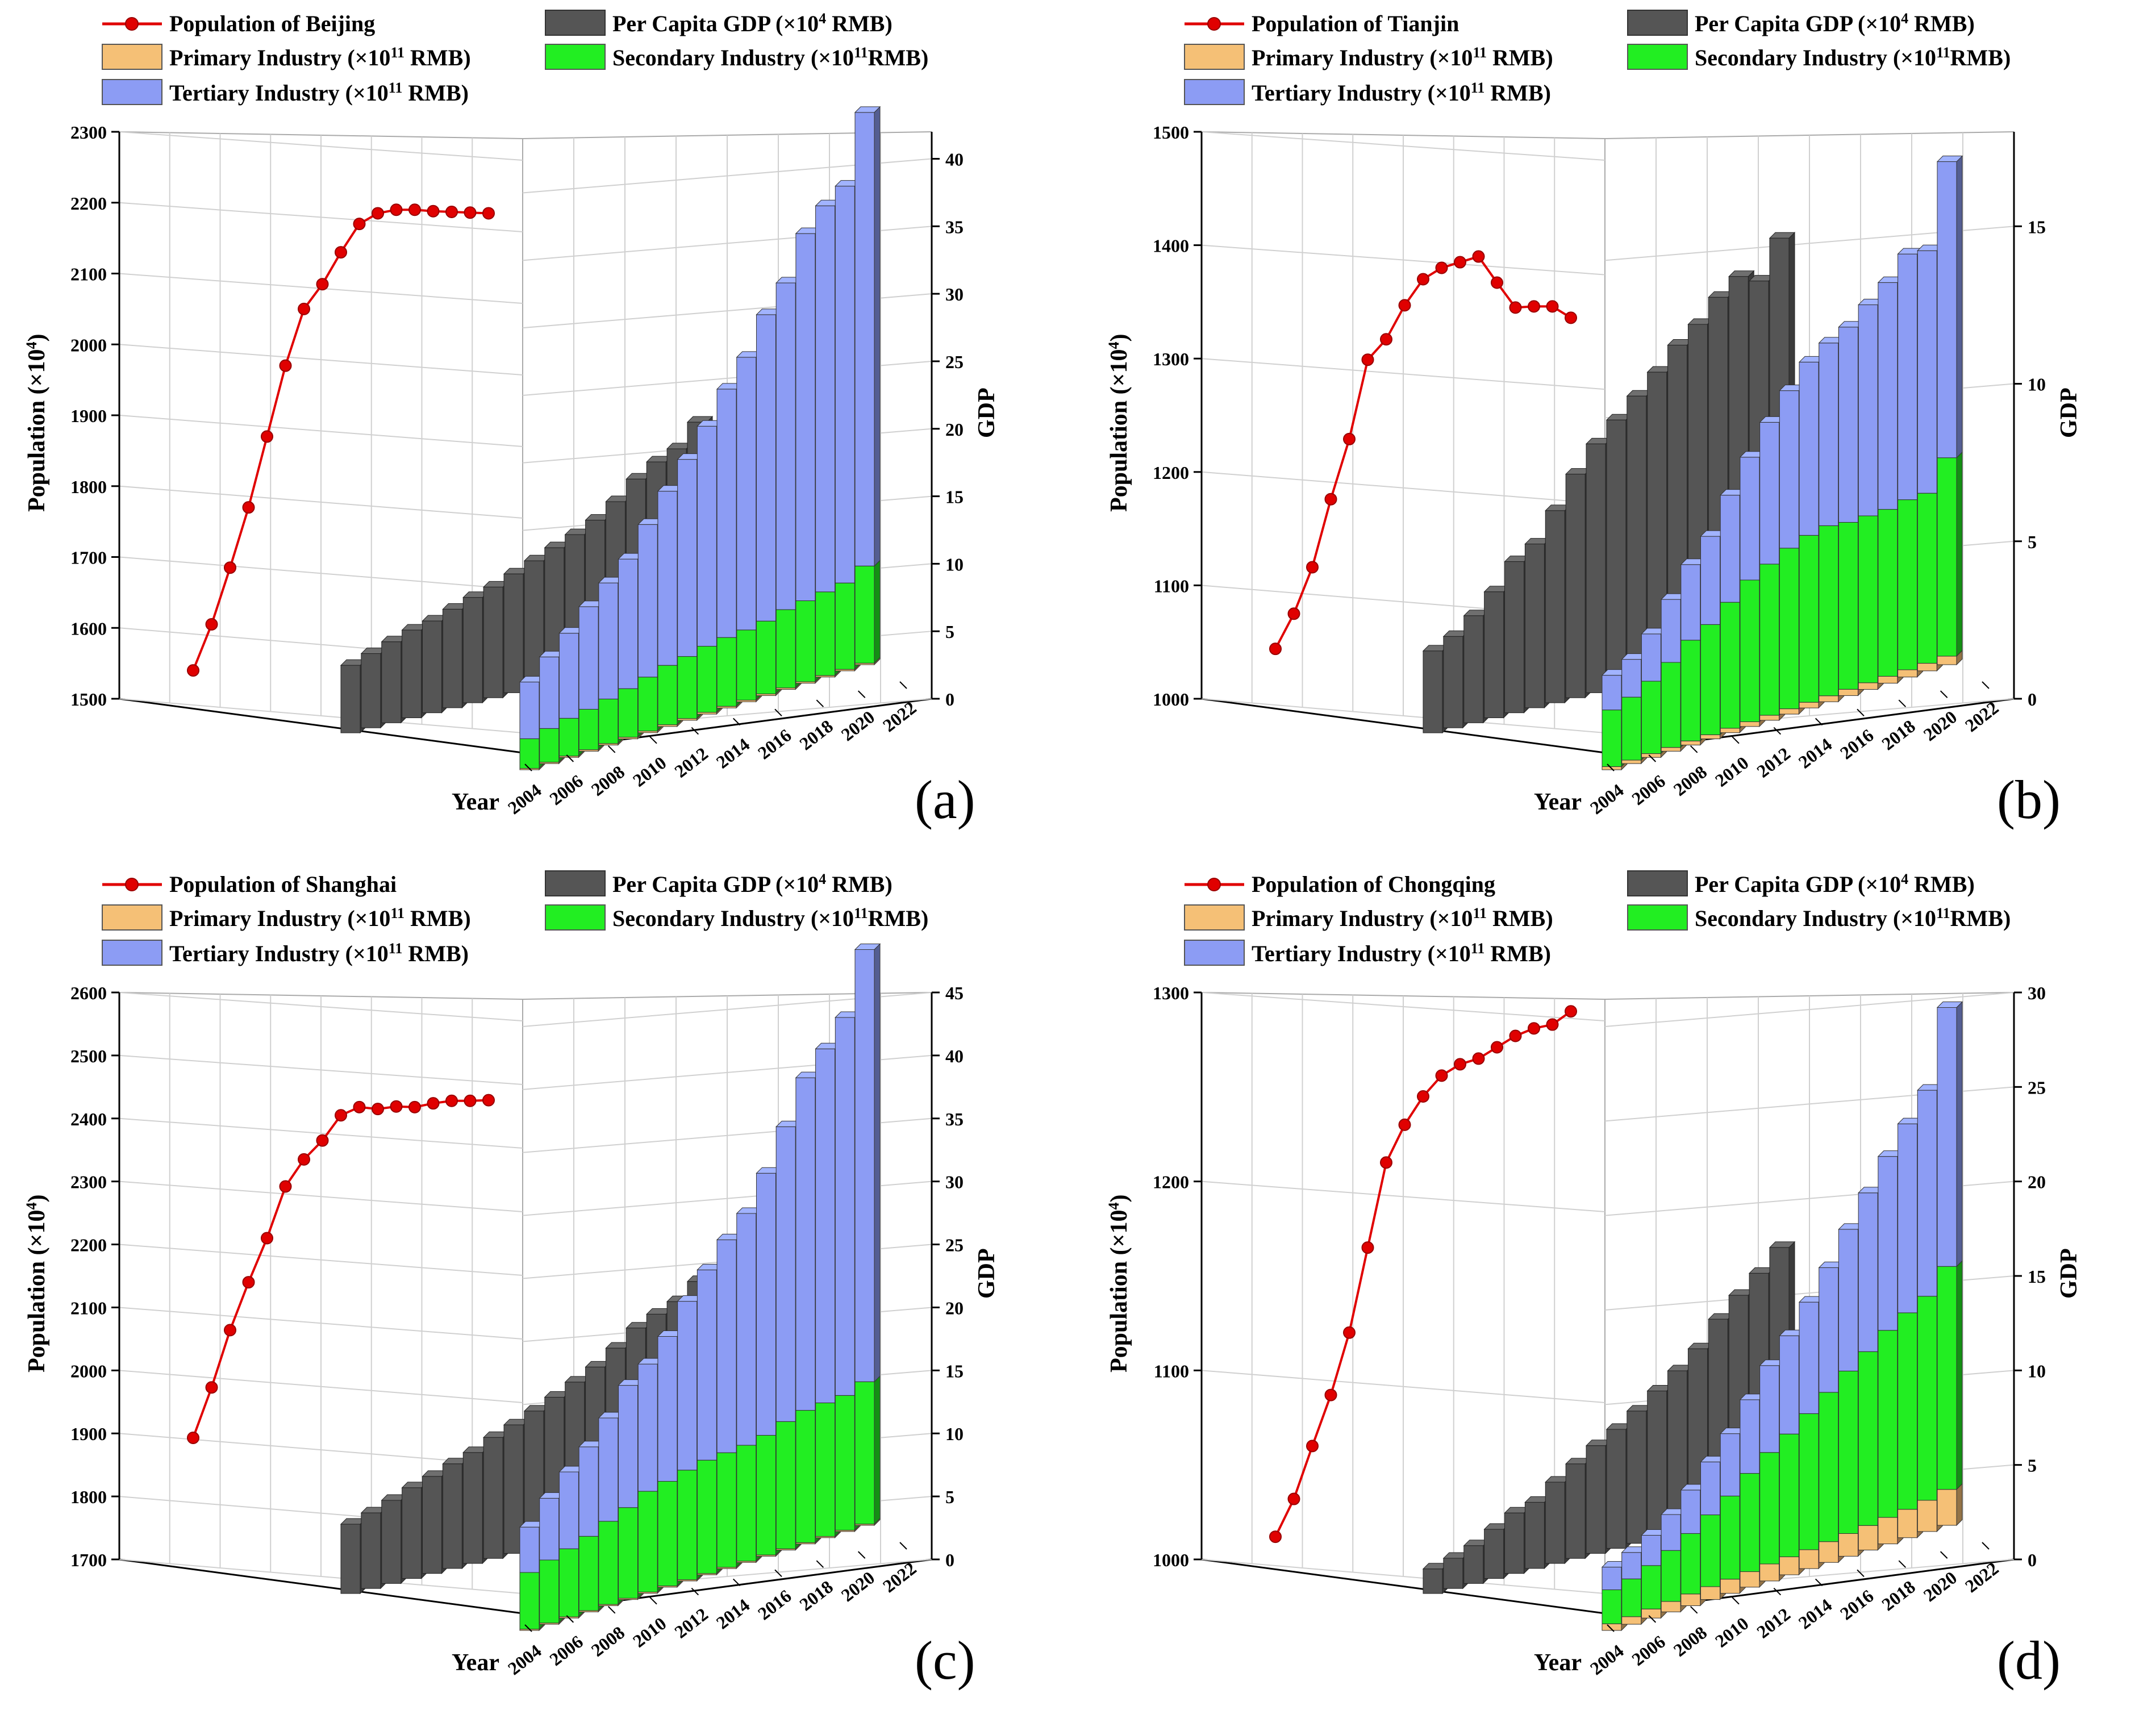 The image size is (2156, 1727). What do you see at coordinates (1214, 917) in the screenshot?
I see `legend-primary-swatch` at bounding box center [1214, 917].